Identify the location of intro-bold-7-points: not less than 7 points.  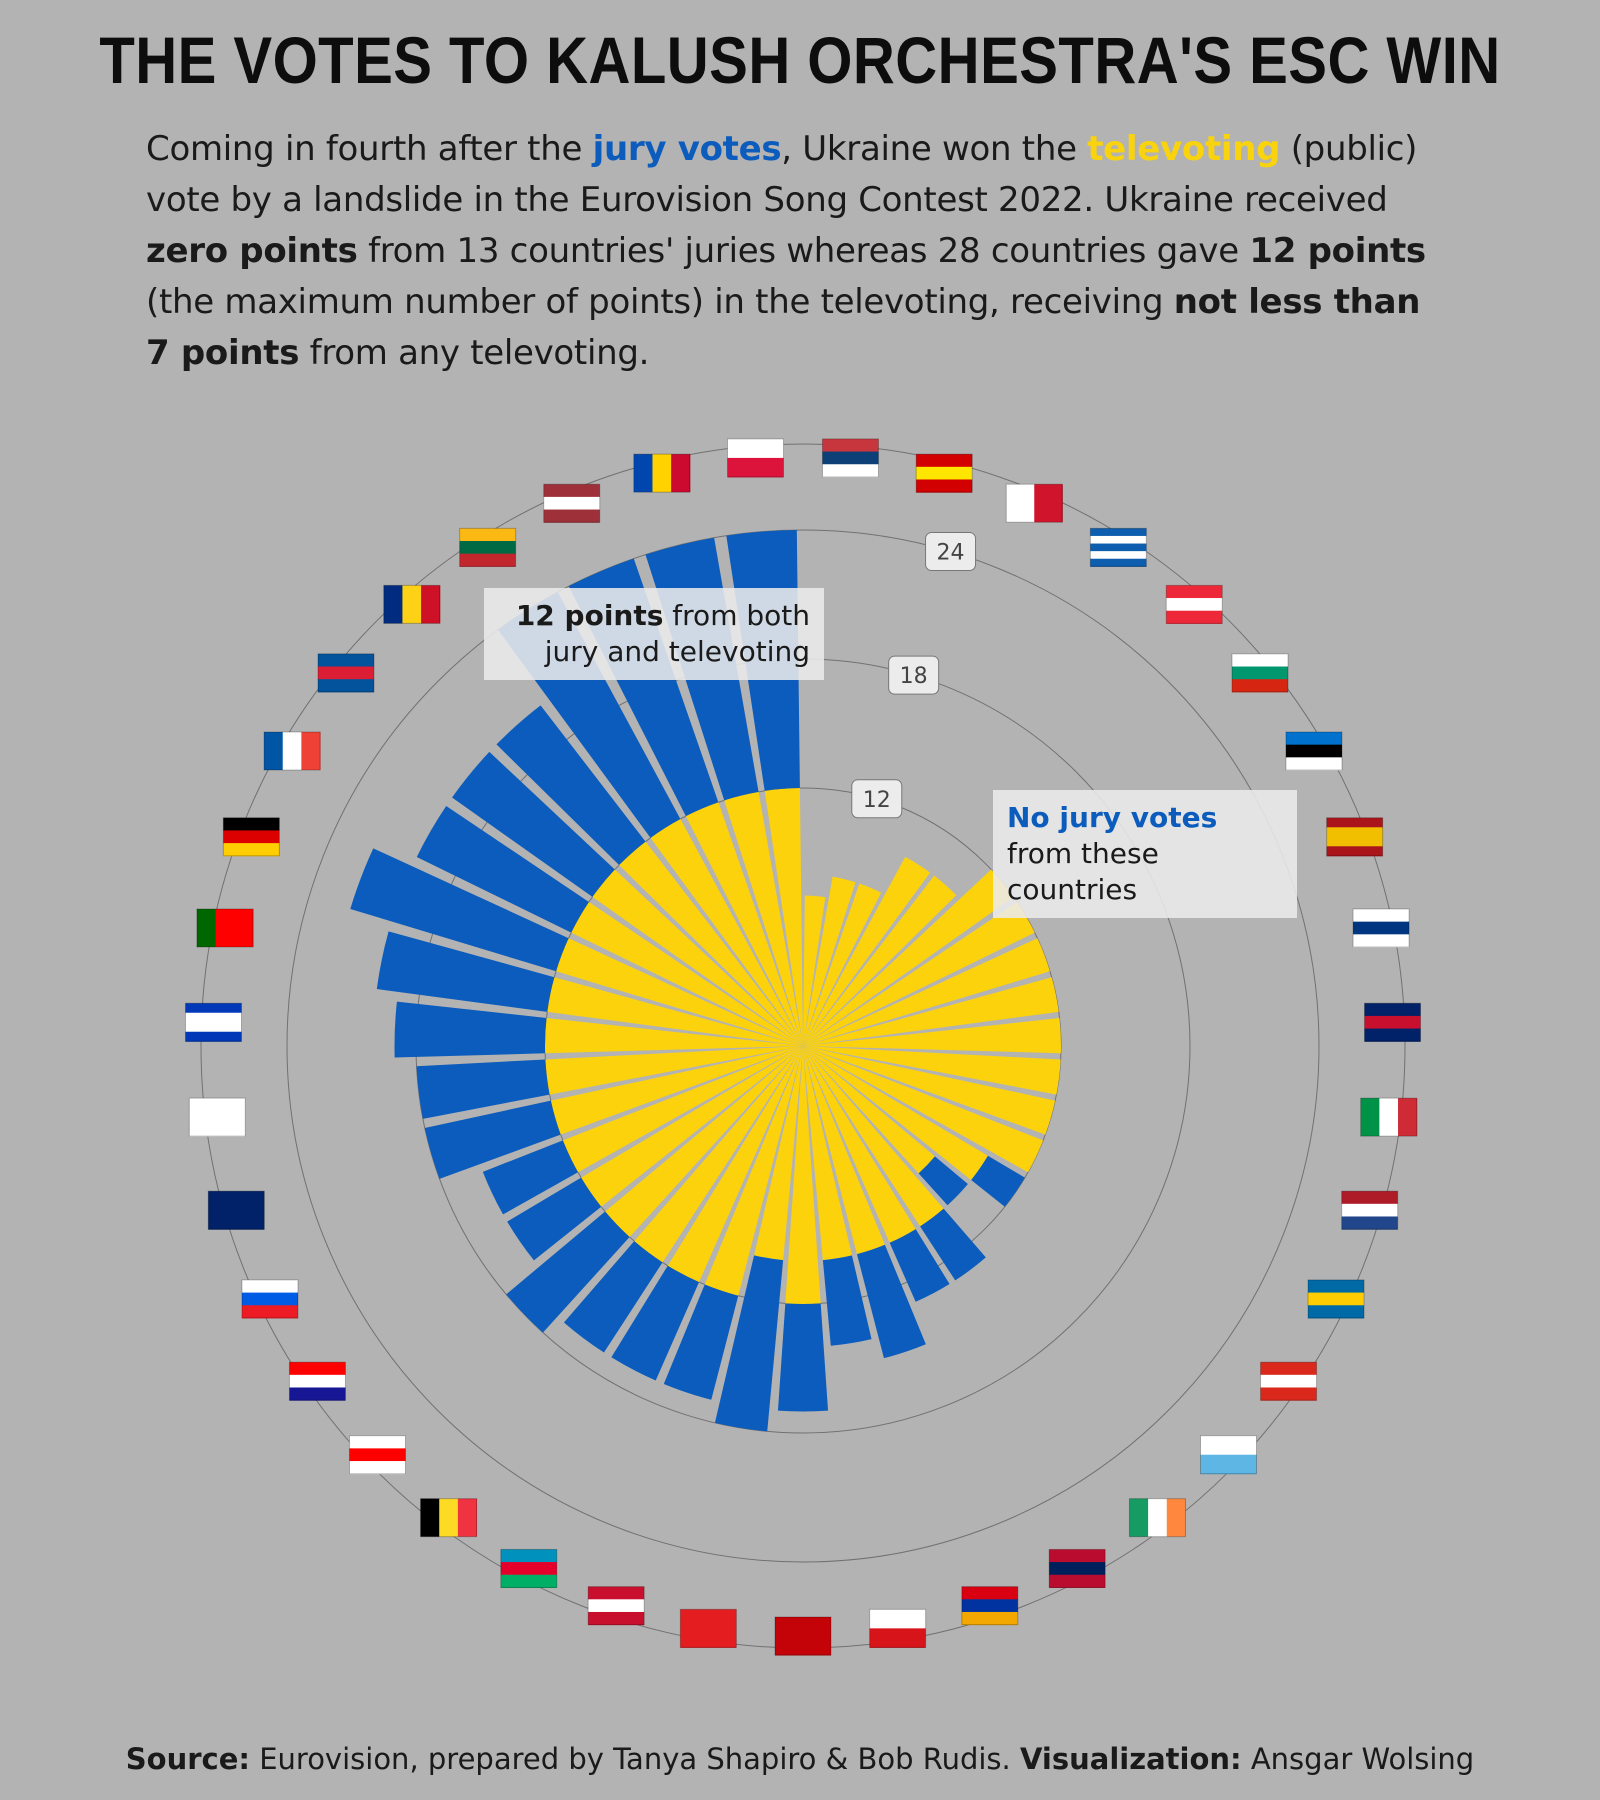
(783, 327).